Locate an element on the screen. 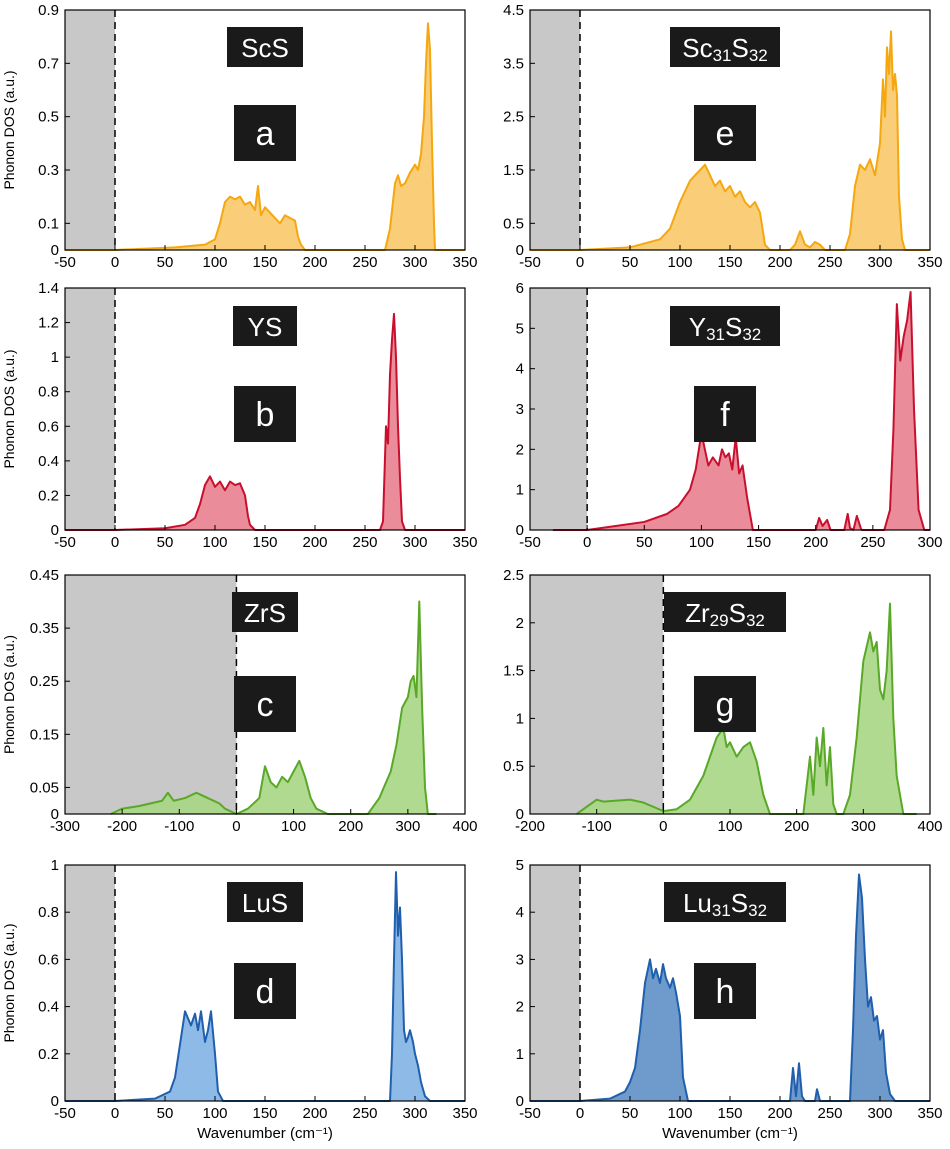 The image size is (950, 1149). panel-letter: b is located at coordinates (265, 415).